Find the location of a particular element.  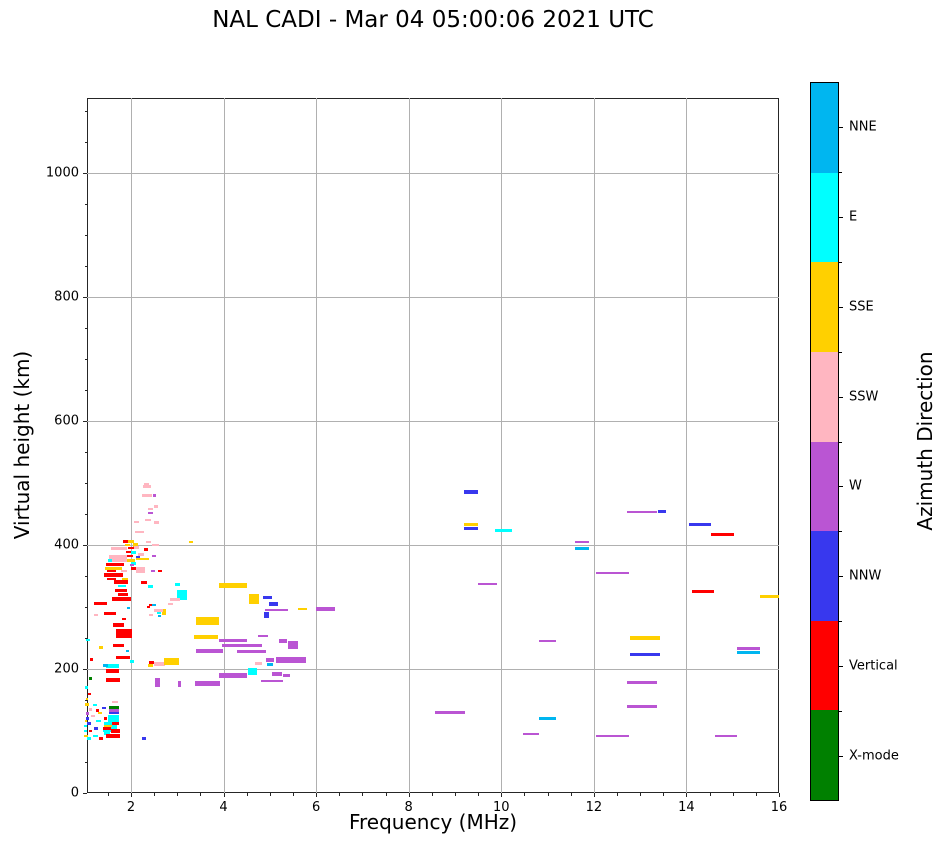

y-axis-label: Virtual height (km) is located at coordinates (22, 445).